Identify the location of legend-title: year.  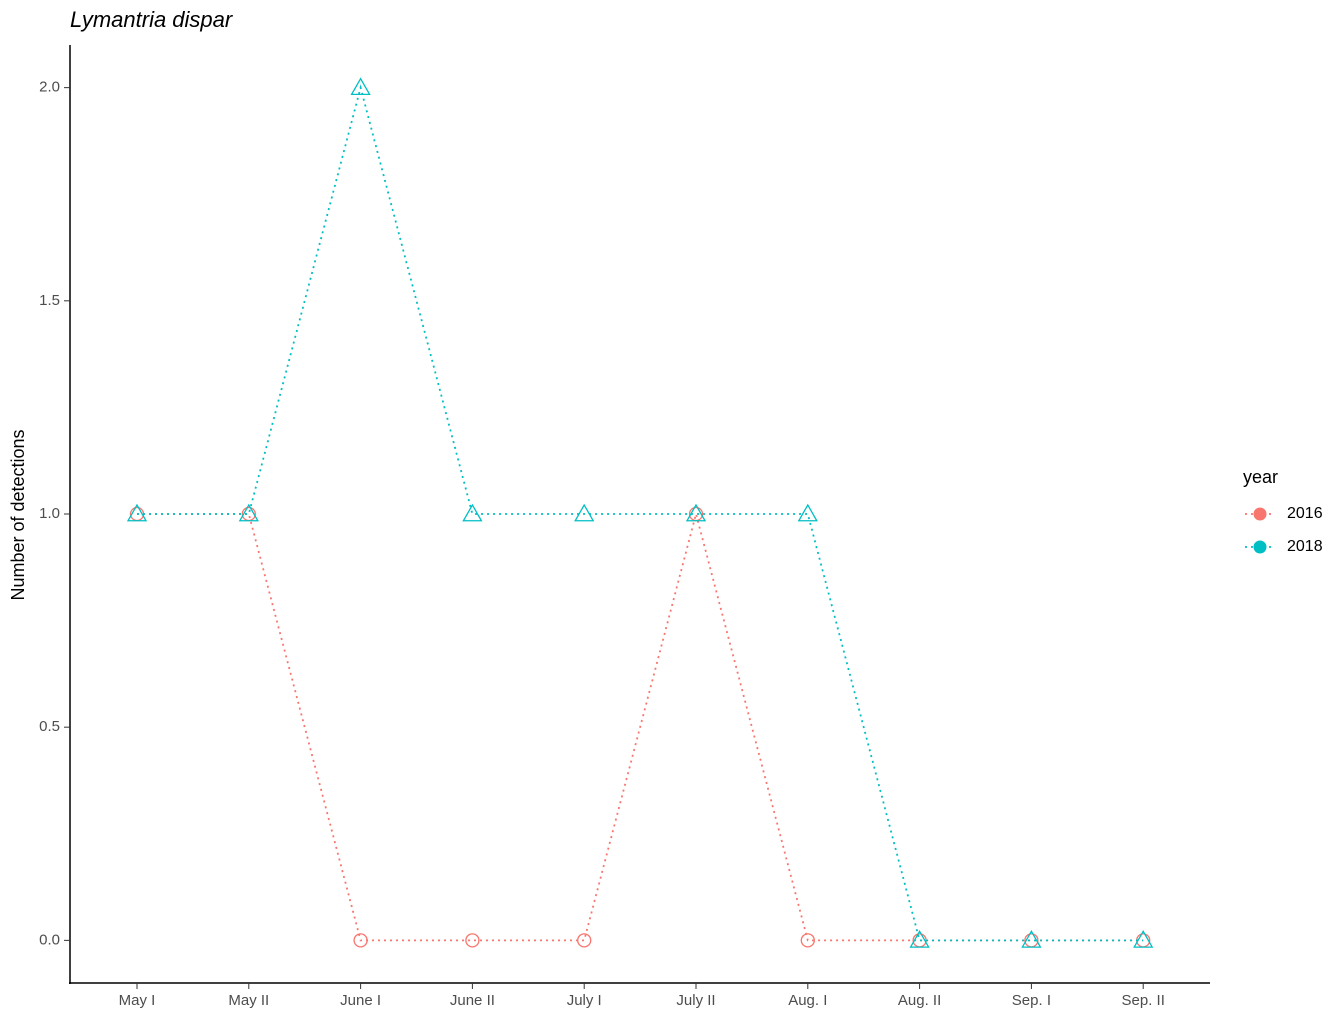
(1260, 477).